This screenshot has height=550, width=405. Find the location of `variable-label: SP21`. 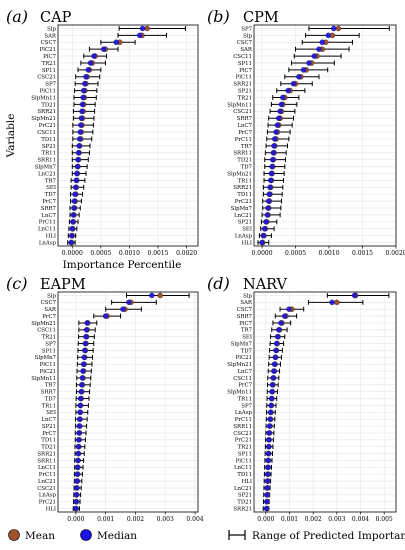

variable-label: SP21 is located at coordinates (49, 427).